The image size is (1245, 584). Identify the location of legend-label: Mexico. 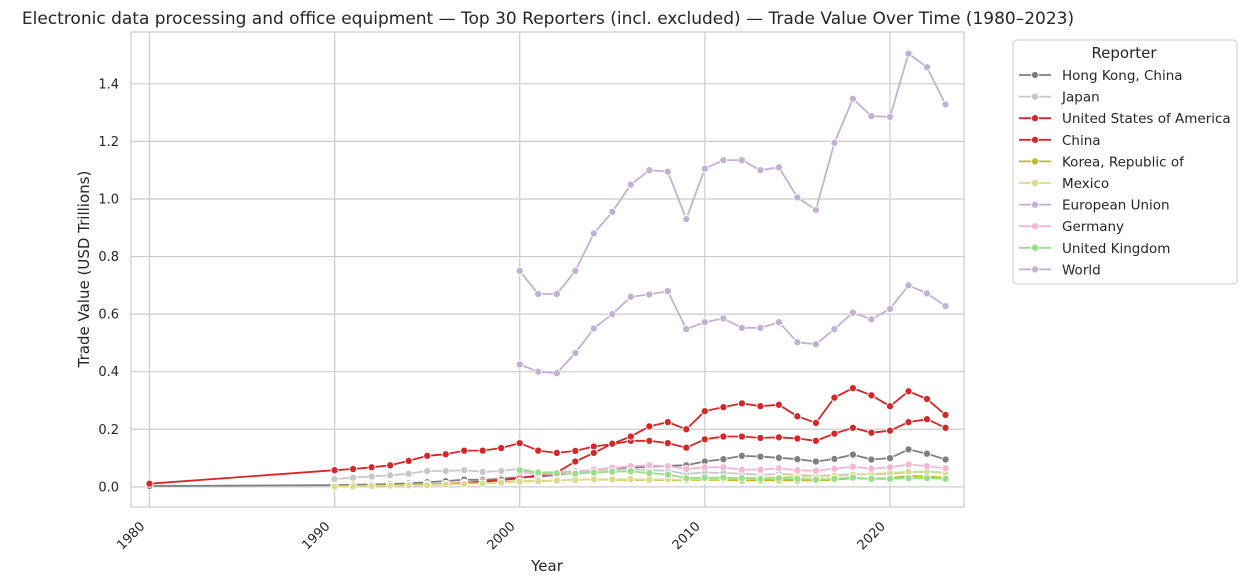
(1085, 184).